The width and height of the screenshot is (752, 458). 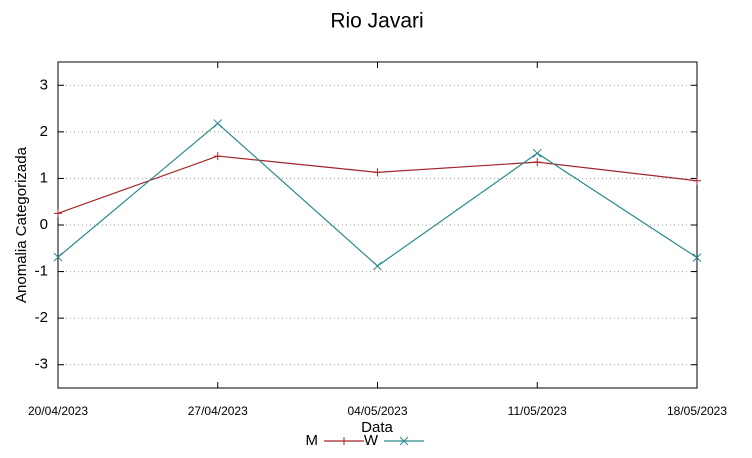 I want to click on x-tick-label: 20/04/2023, so click(x=58, y=411).